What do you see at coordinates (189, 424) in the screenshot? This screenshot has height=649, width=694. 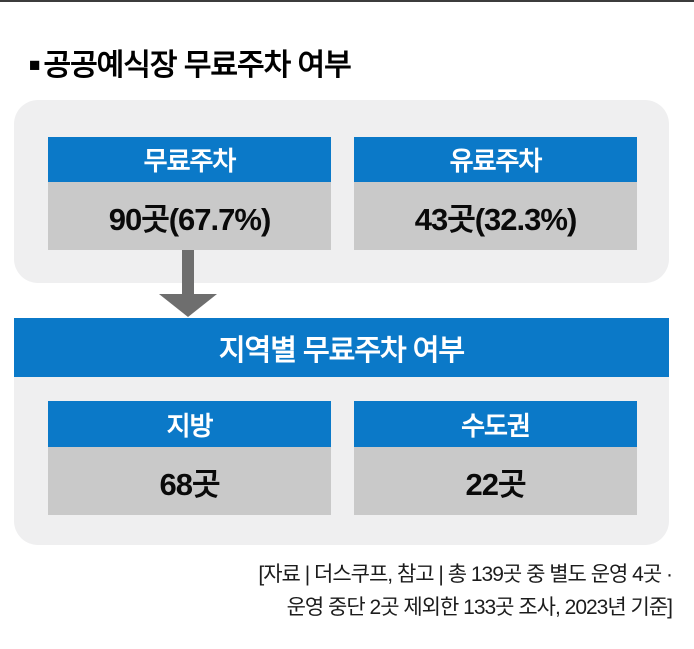 I see `province-header: 지방` at bounding box center [189, 424].